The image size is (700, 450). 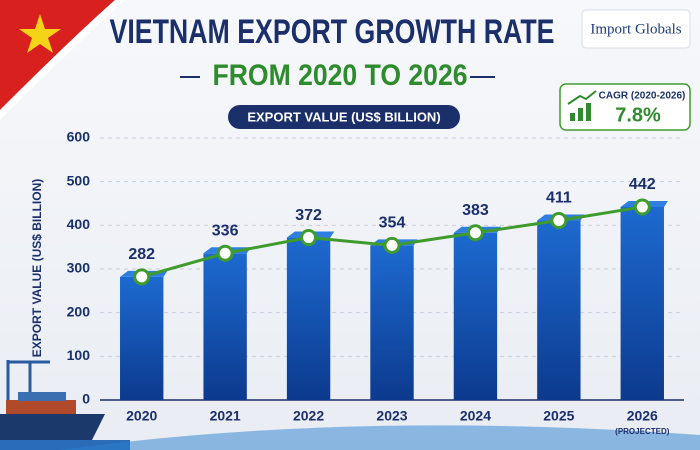 I want to click on y-axis-label: EXPORT VALUE (US$ BILLION), so click(x=37, y=268).